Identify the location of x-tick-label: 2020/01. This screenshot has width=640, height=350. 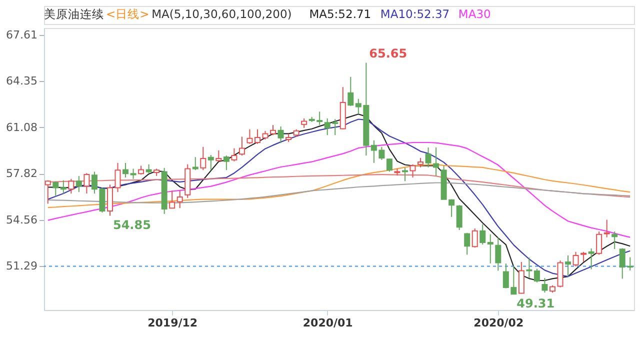
(327, 323).